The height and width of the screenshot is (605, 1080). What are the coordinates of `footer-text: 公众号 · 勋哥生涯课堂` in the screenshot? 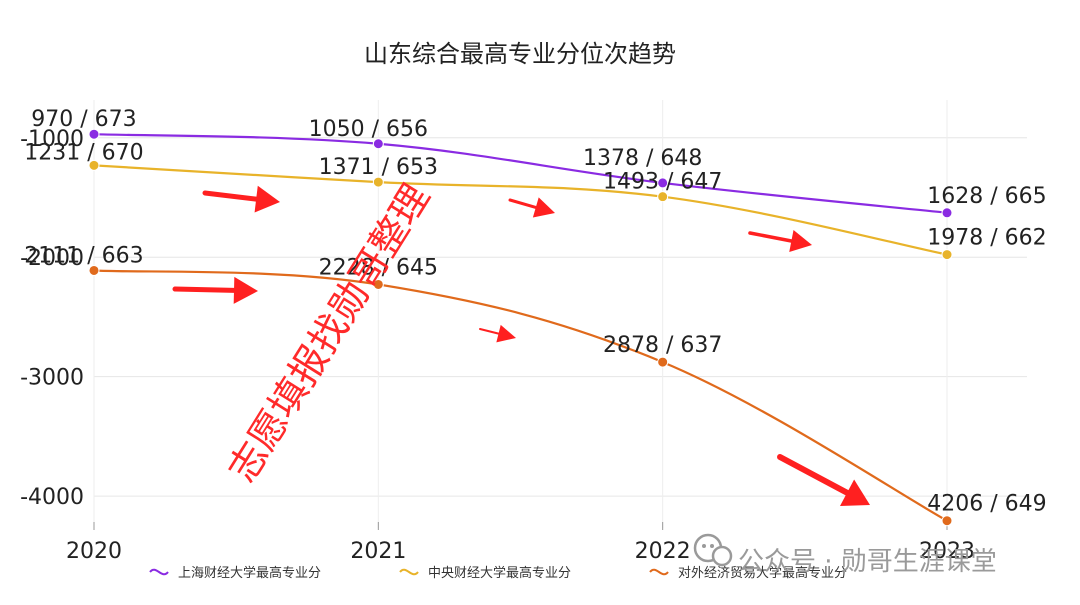 It's located at (867, 562).